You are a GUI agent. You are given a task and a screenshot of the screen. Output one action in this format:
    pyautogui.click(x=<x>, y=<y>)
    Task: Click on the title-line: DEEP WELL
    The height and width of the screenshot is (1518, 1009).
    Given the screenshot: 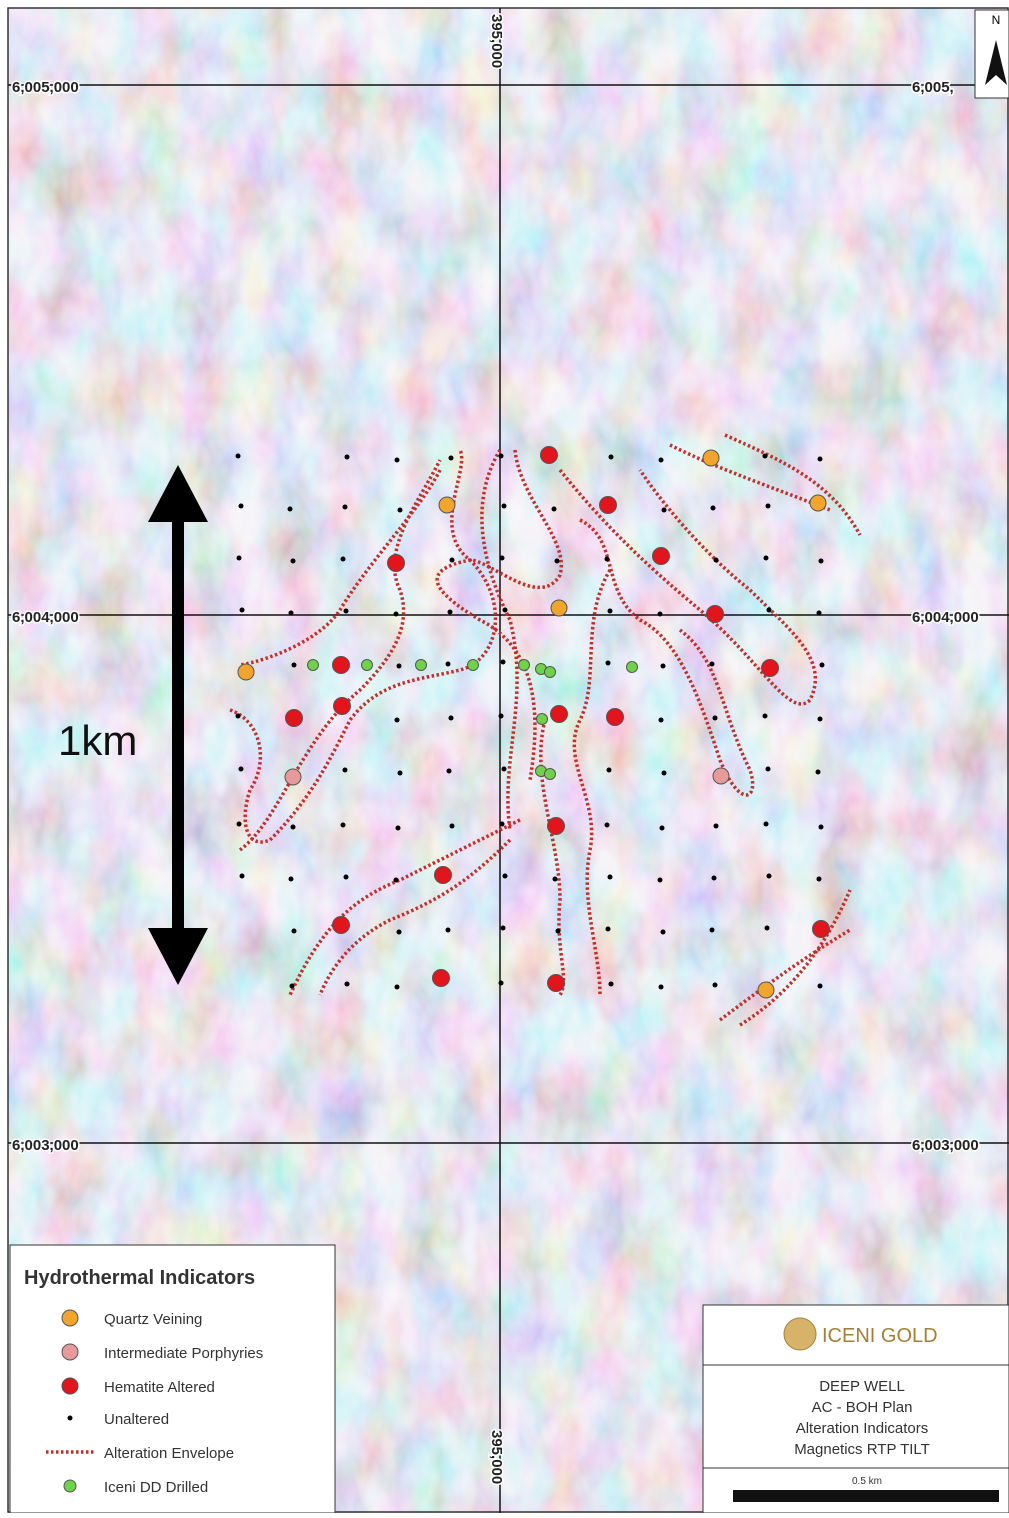 What is the action you would take?
    pyautogui.click(x=862, y=1386)
    